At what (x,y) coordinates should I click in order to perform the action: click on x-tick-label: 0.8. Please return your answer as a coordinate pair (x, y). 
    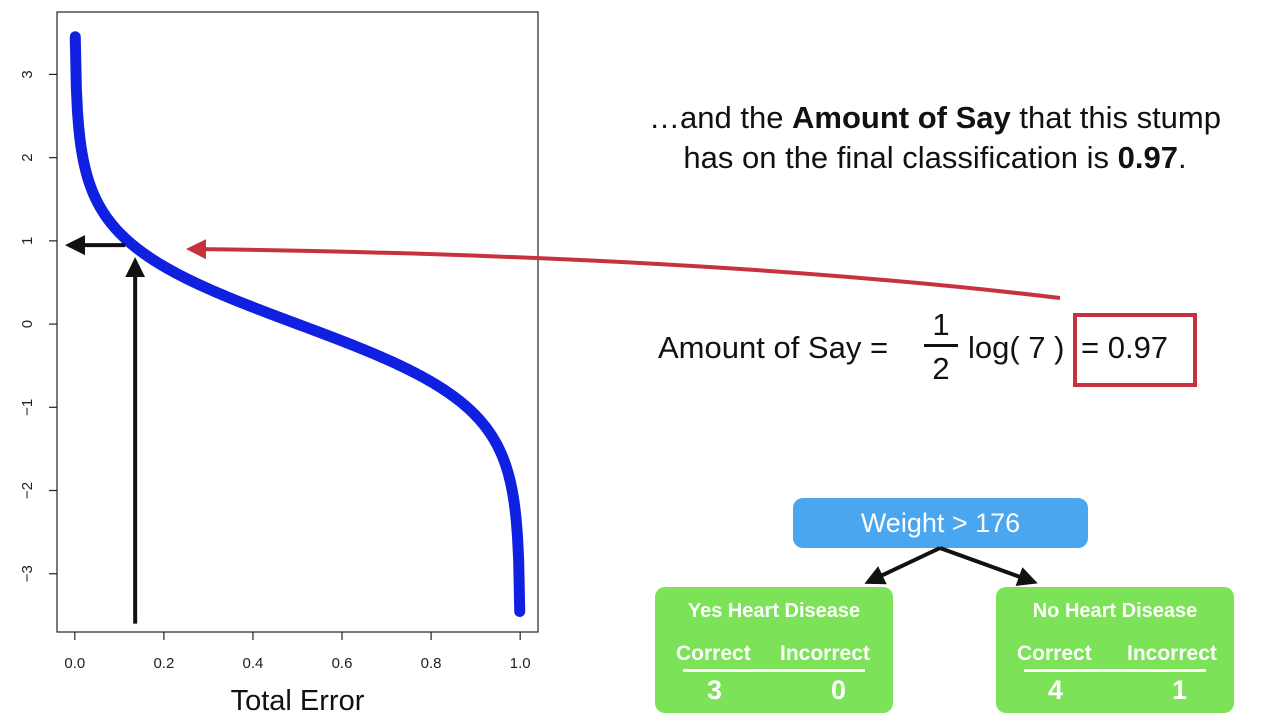
    Looking at the image, I should click on (431, 663).